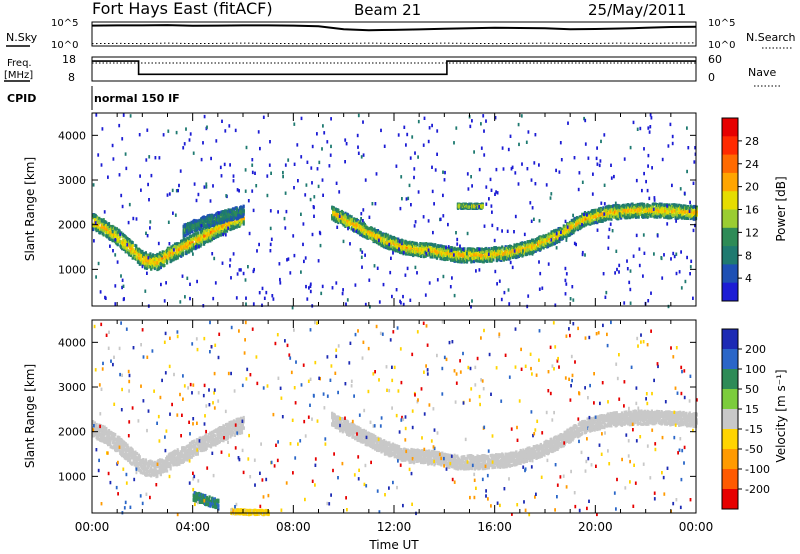 The width and height of the screenshot is (800, 554). I want to click on cpid-label: CPID, so click(21, 98).